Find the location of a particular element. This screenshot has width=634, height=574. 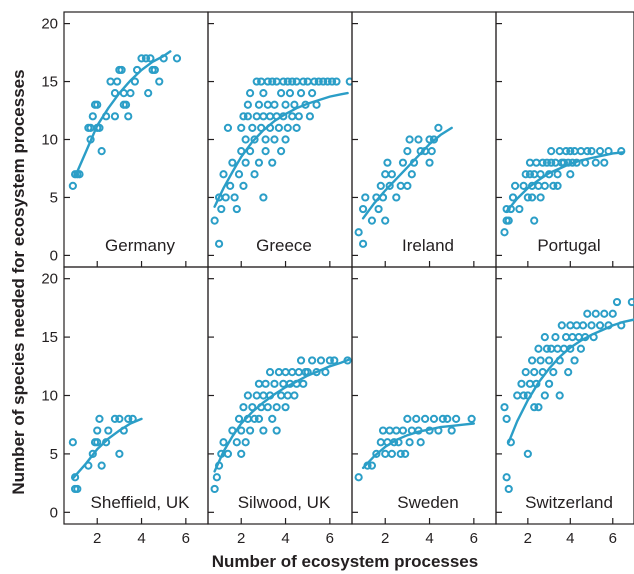

x-tick-label: 4 is located at coordinates (285, 538).